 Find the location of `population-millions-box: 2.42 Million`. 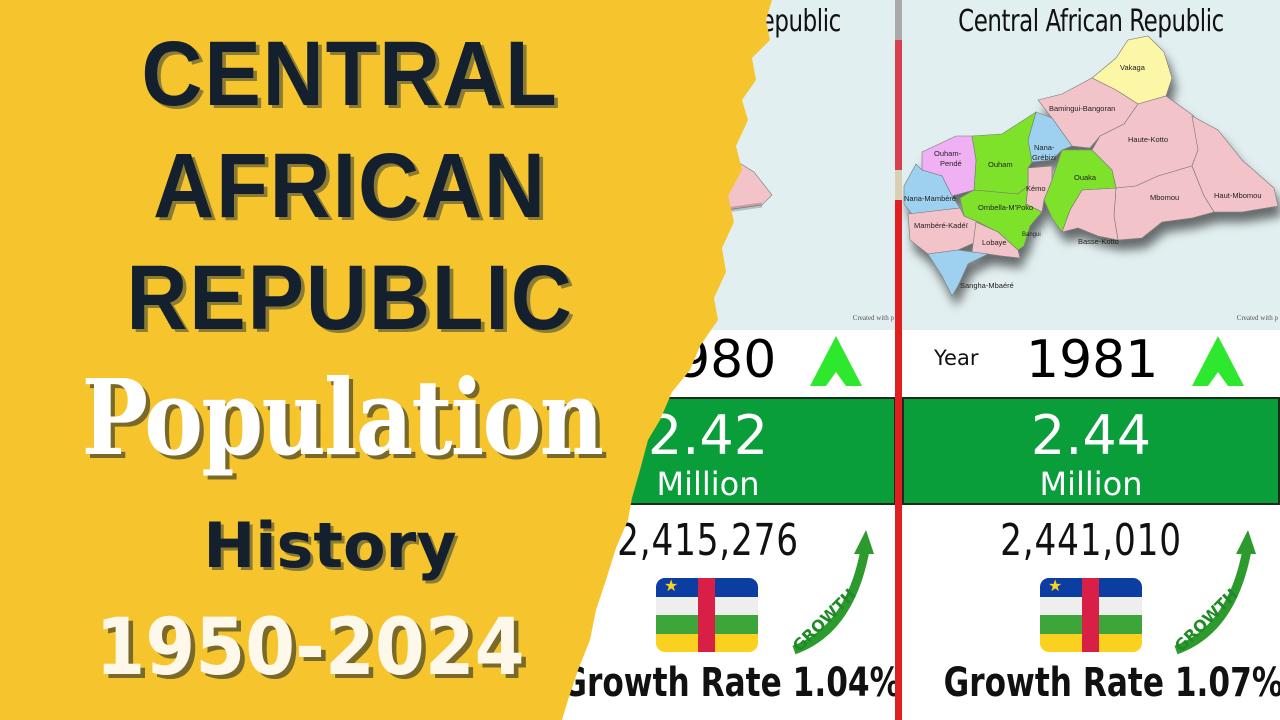

population-millions-box: 2.42 Million is located at coordinates (708, 451).